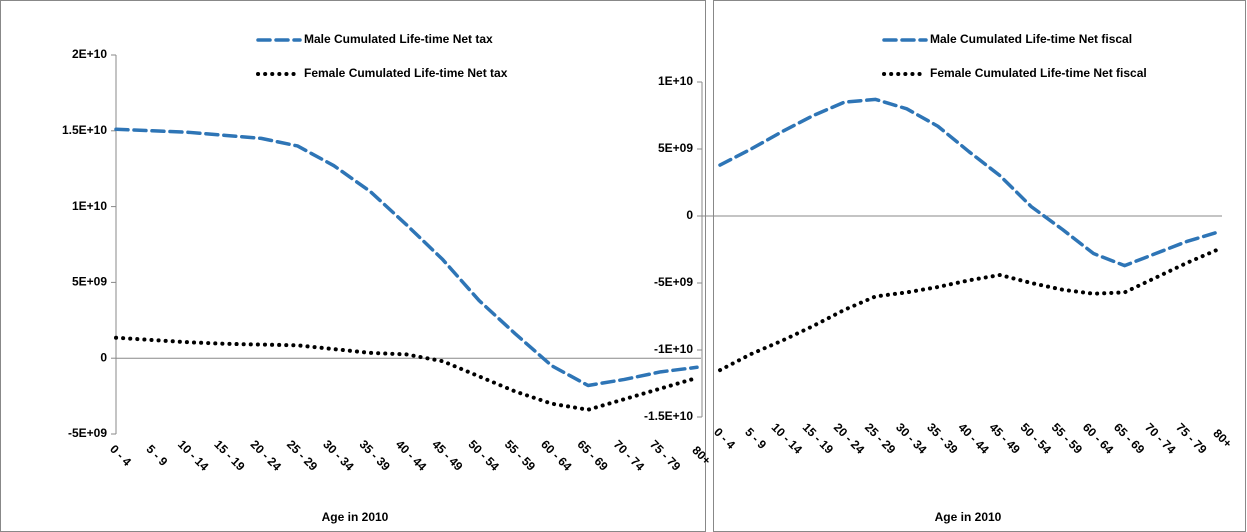  What do you see at coordinates (673, 349) in the screenshot?
I see `y-tick-label: -1E+10` at bounding box center [673, 349].